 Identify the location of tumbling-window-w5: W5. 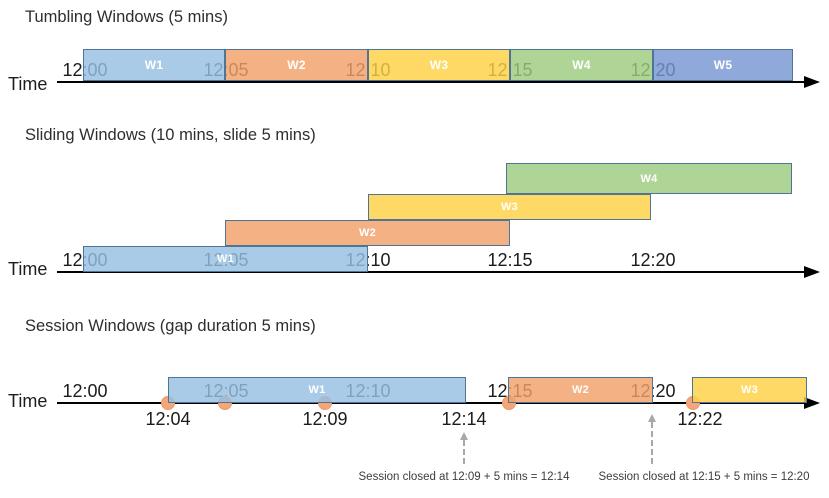
(723, 65).